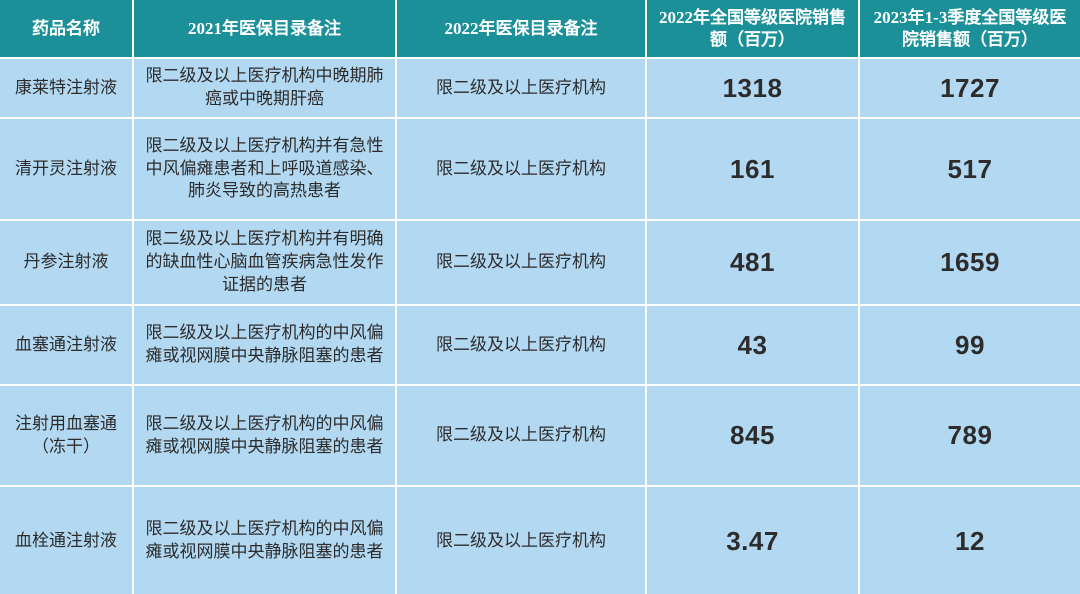 The width and height of the screenshot is (1080, 594). I want to click on cell-drug-name: 丹参注射液, so click(67, 263).